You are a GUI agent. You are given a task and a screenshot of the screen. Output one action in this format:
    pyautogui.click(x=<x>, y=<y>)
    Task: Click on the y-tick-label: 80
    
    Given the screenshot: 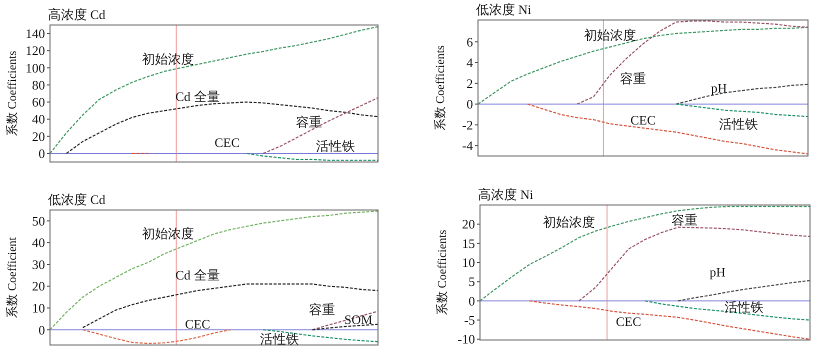 What is the action you would take?
    pyautogui.click(x=38, y=84)
    